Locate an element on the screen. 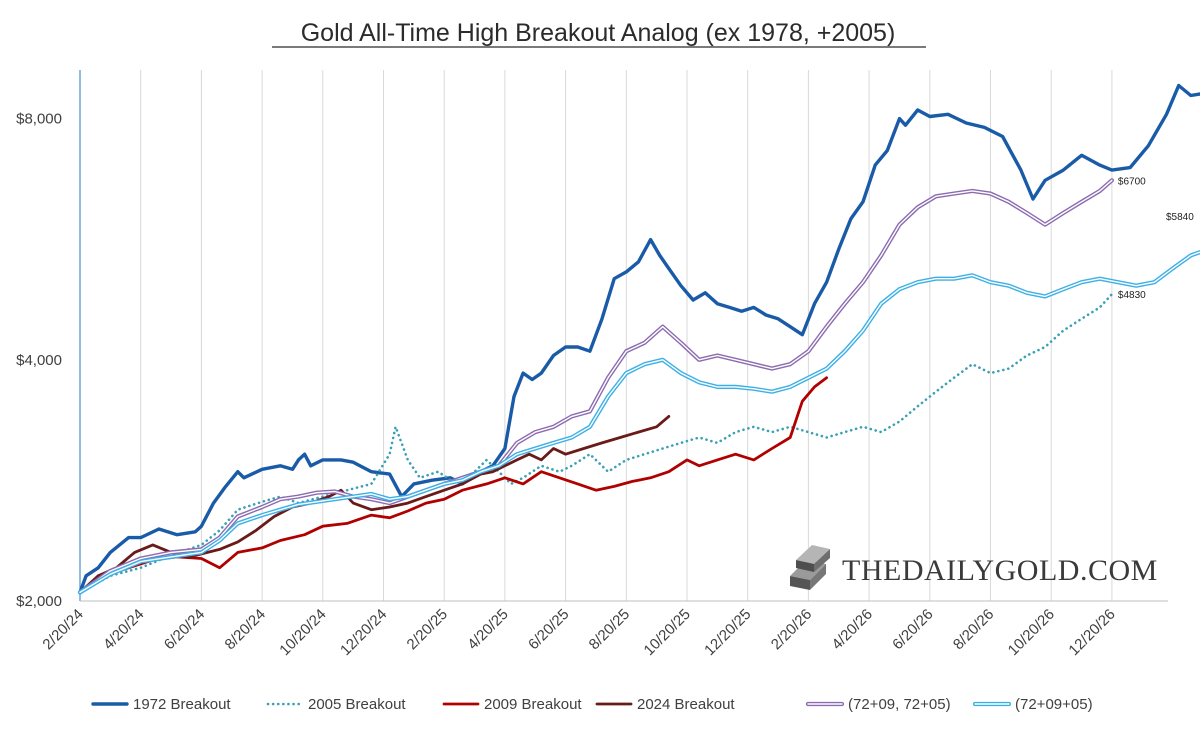 The height and width of the screenshot is (731, 1200). x-tick-label: 10/20/25 is located at coordinates (667, 632).